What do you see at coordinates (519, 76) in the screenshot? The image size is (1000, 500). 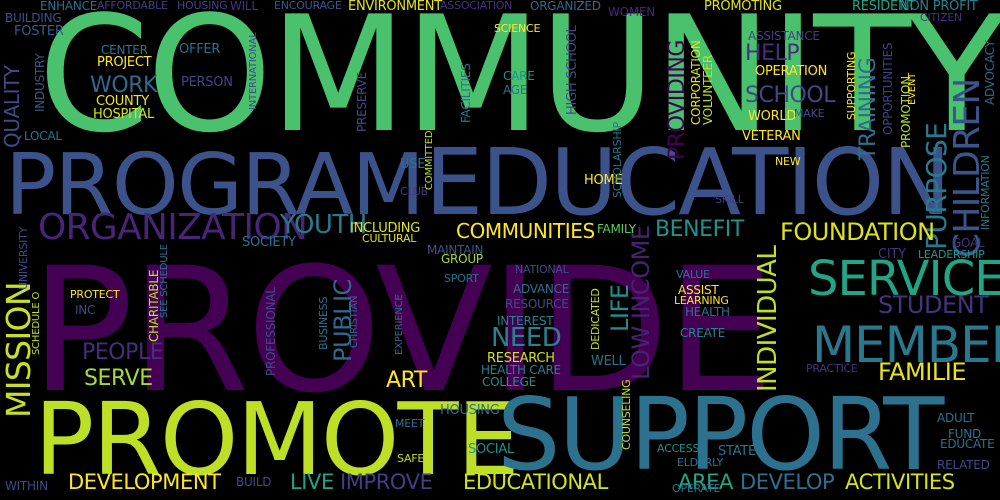 I see `word: CARE` at bounding box center [519, 76].